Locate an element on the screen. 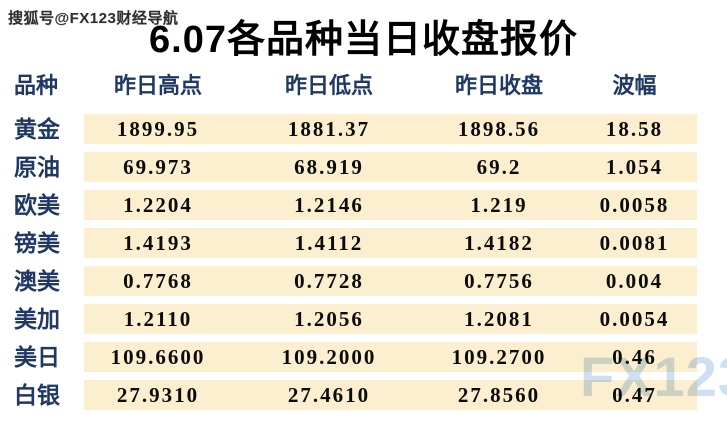 The height and width of the screenshot is (426, 727). row-label: 原油 is located at coordinates (37, 167).